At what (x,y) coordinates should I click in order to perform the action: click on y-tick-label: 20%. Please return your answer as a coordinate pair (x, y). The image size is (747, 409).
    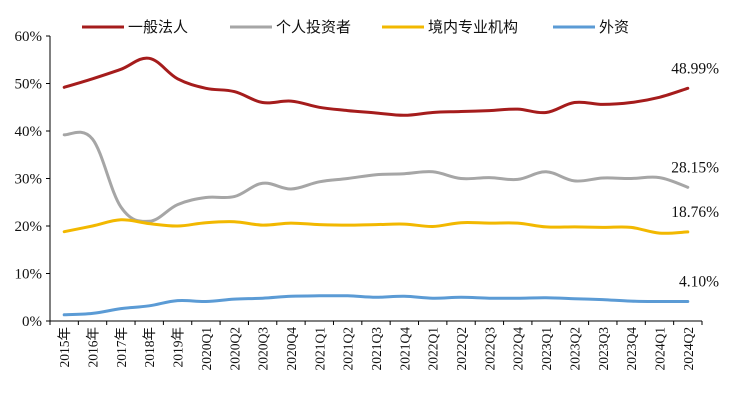
    Looking at the image, I should click on (29, 227).